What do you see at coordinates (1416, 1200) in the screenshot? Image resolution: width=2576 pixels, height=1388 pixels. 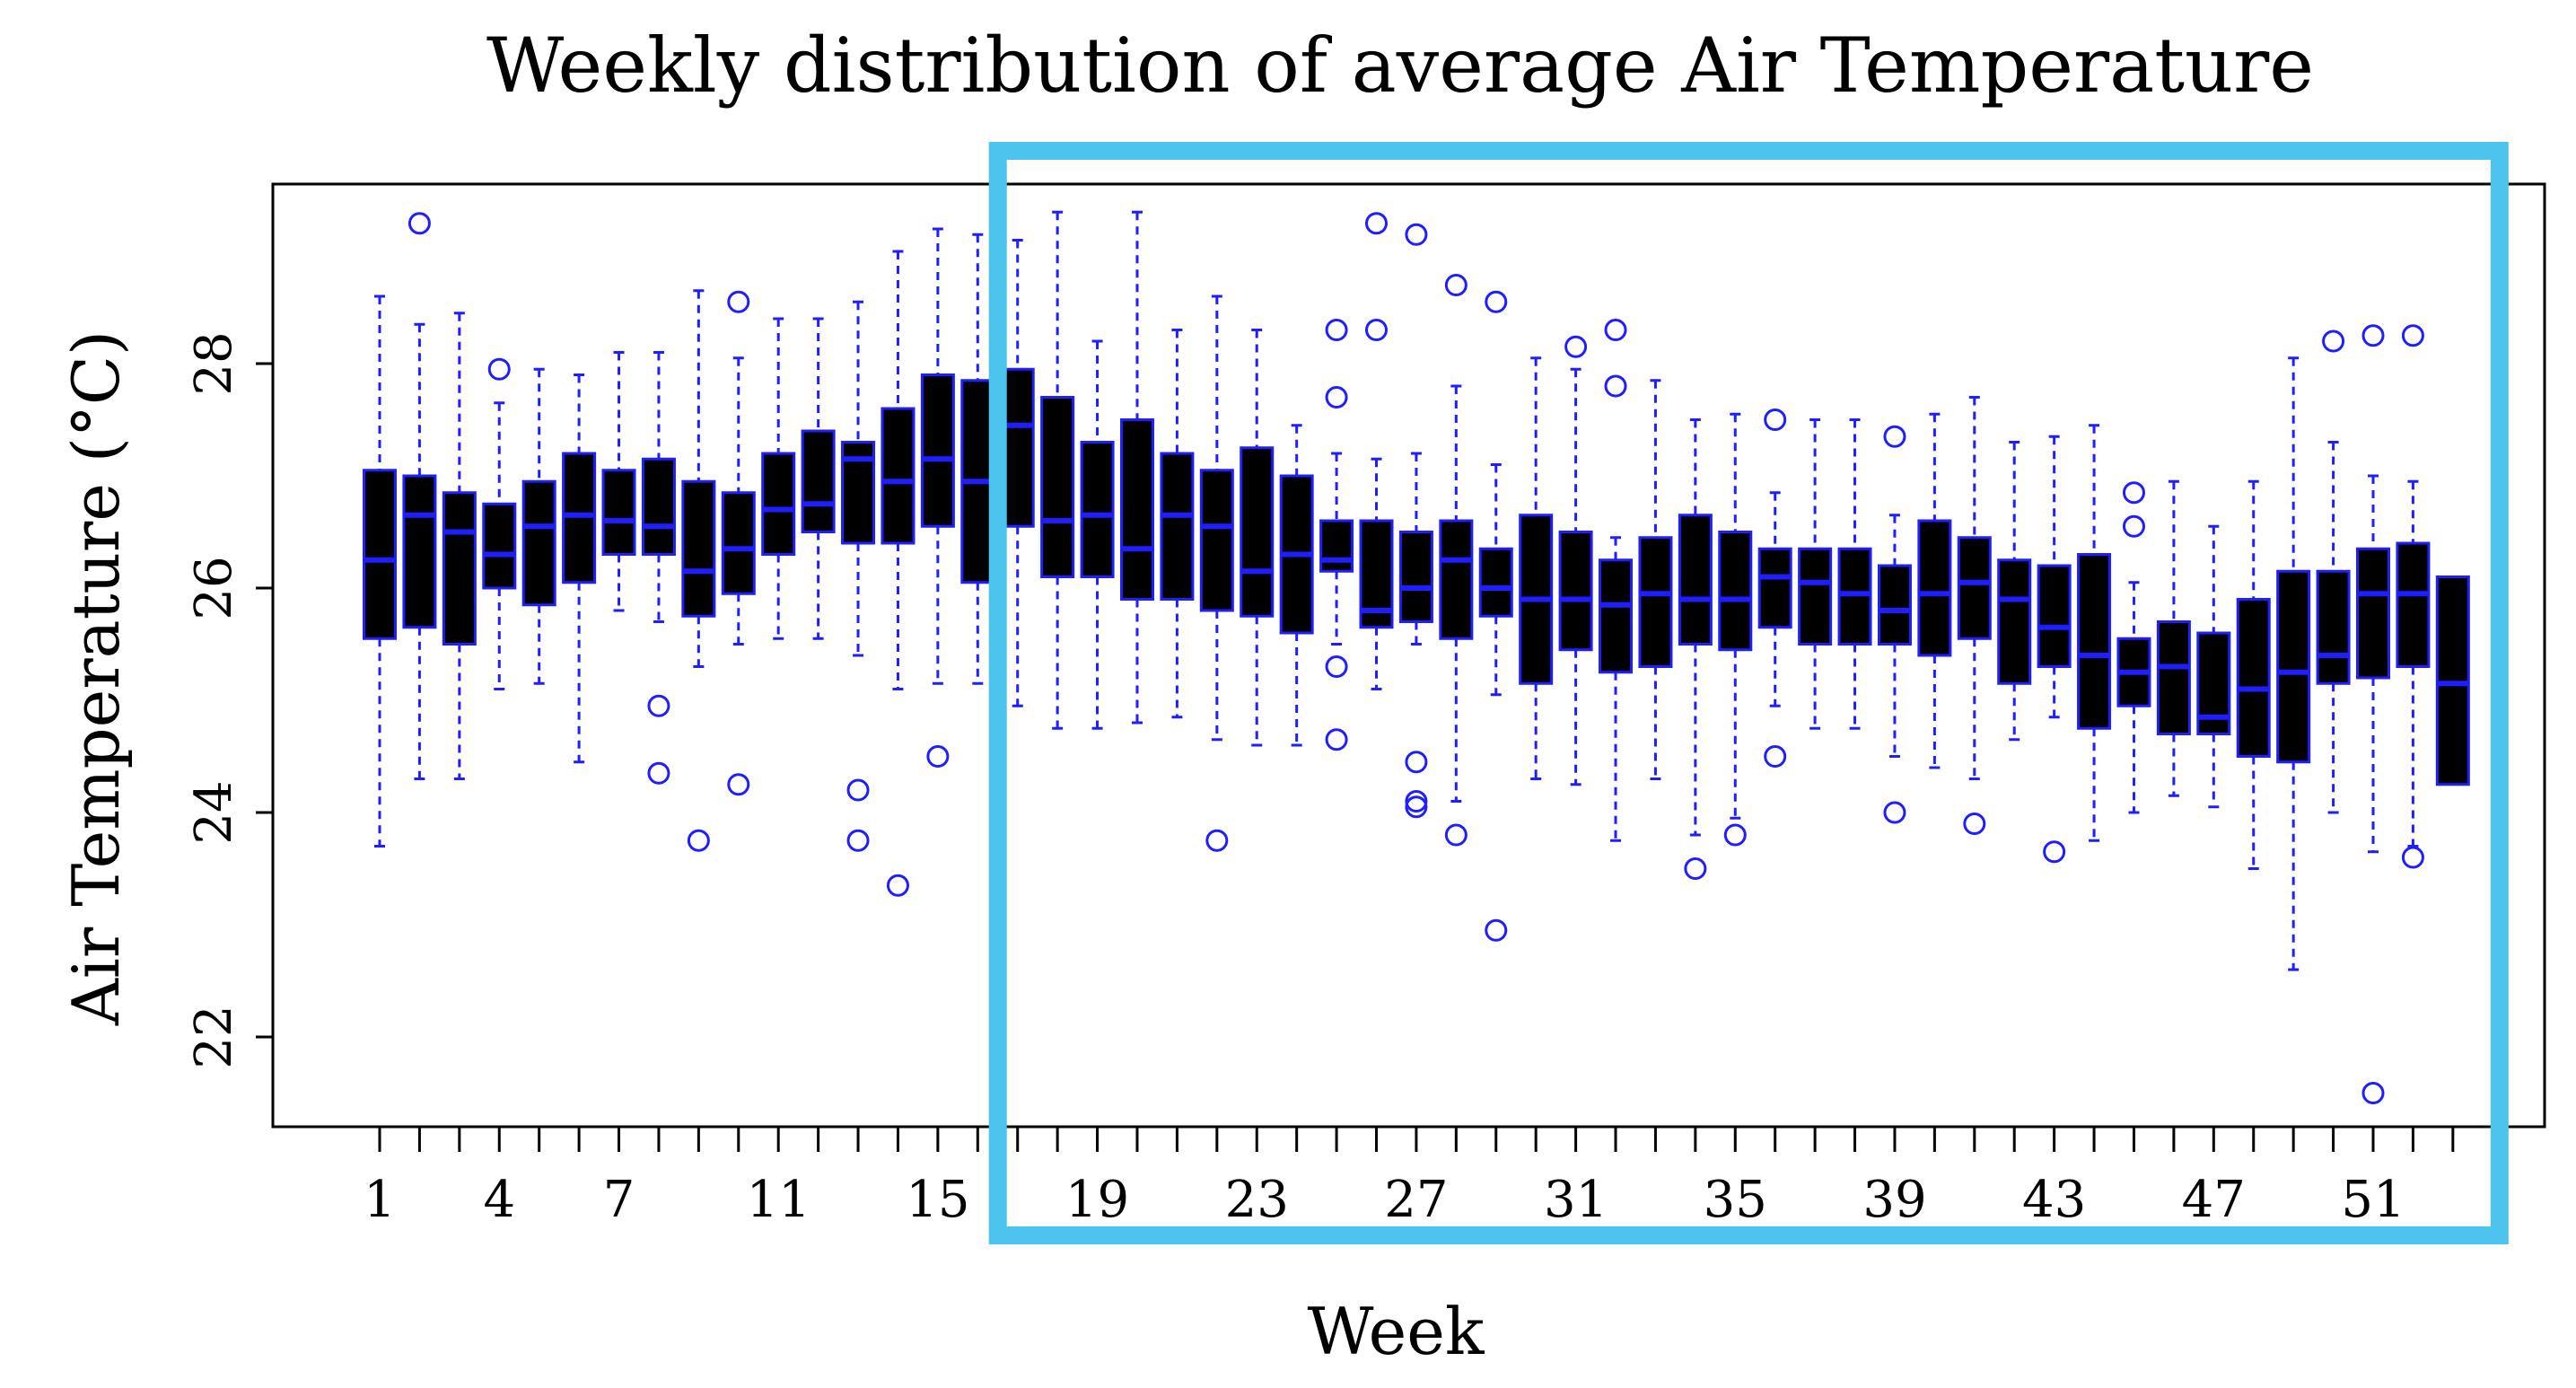 I see `x-tick-label: 27` at bounding box center [1416, 1200].